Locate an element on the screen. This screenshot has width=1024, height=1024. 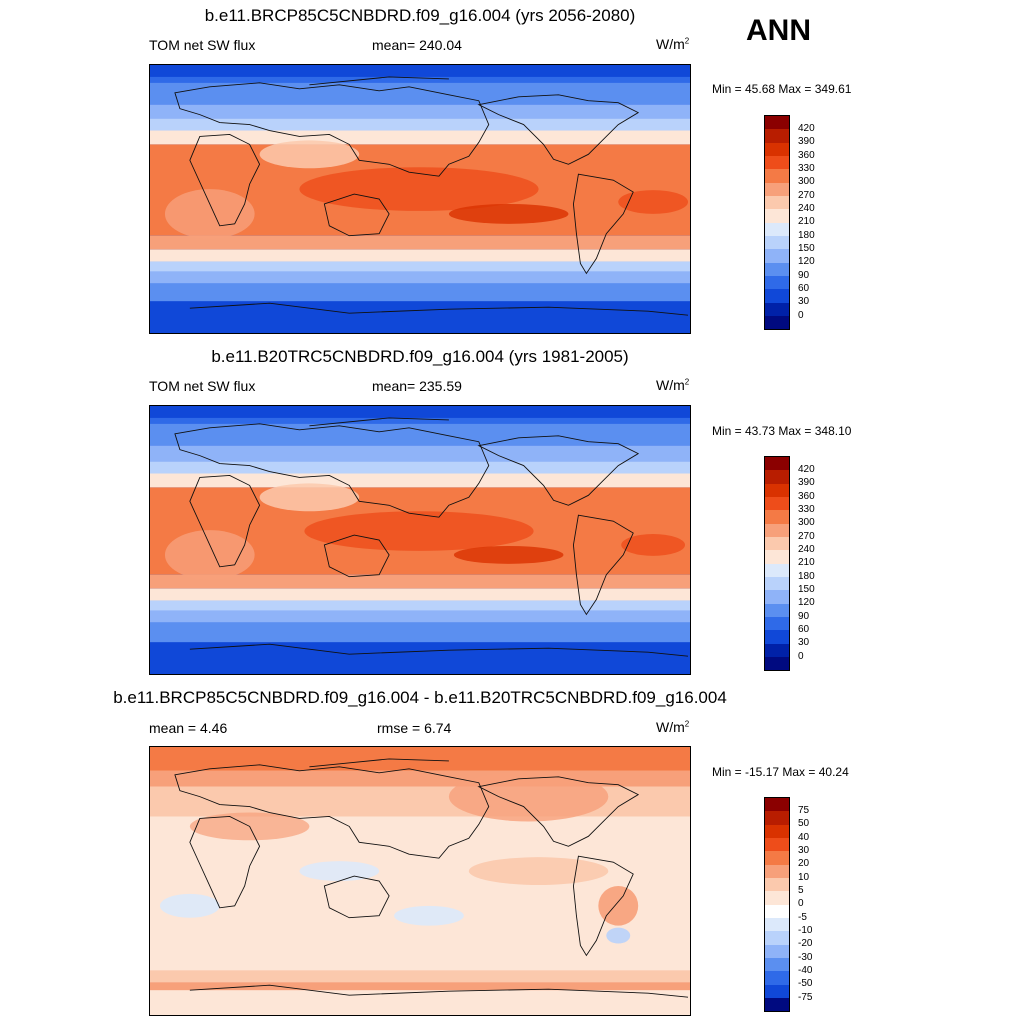
panel3-rmse: rmse = 6.74 is located at coordinates (414, 728).